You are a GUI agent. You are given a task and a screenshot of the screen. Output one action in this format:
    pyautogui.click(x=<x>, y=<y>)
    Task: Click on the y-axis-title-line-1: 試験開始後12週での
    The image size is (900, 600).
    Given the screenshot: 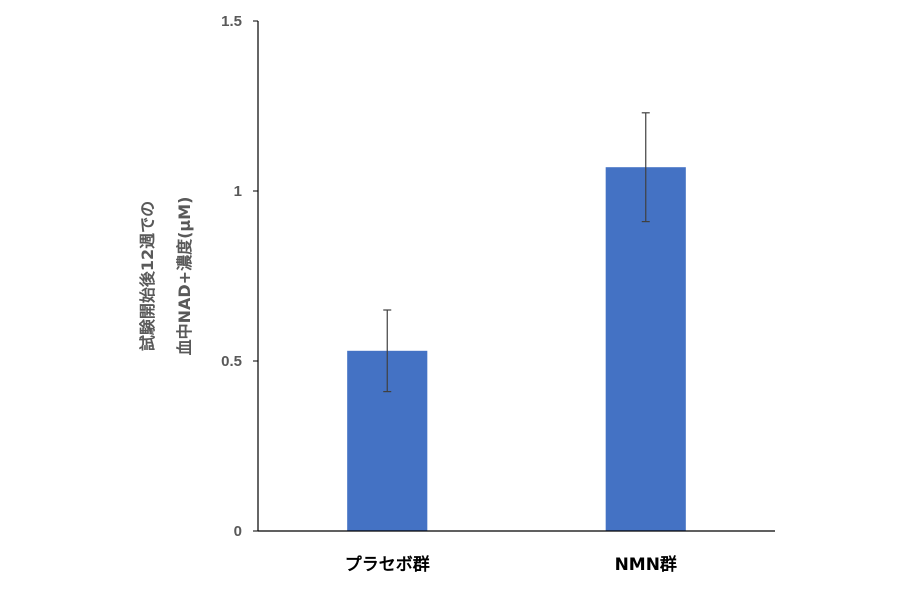 What is the action you would take?
    pyautogui.click(x=147, y=276)
    